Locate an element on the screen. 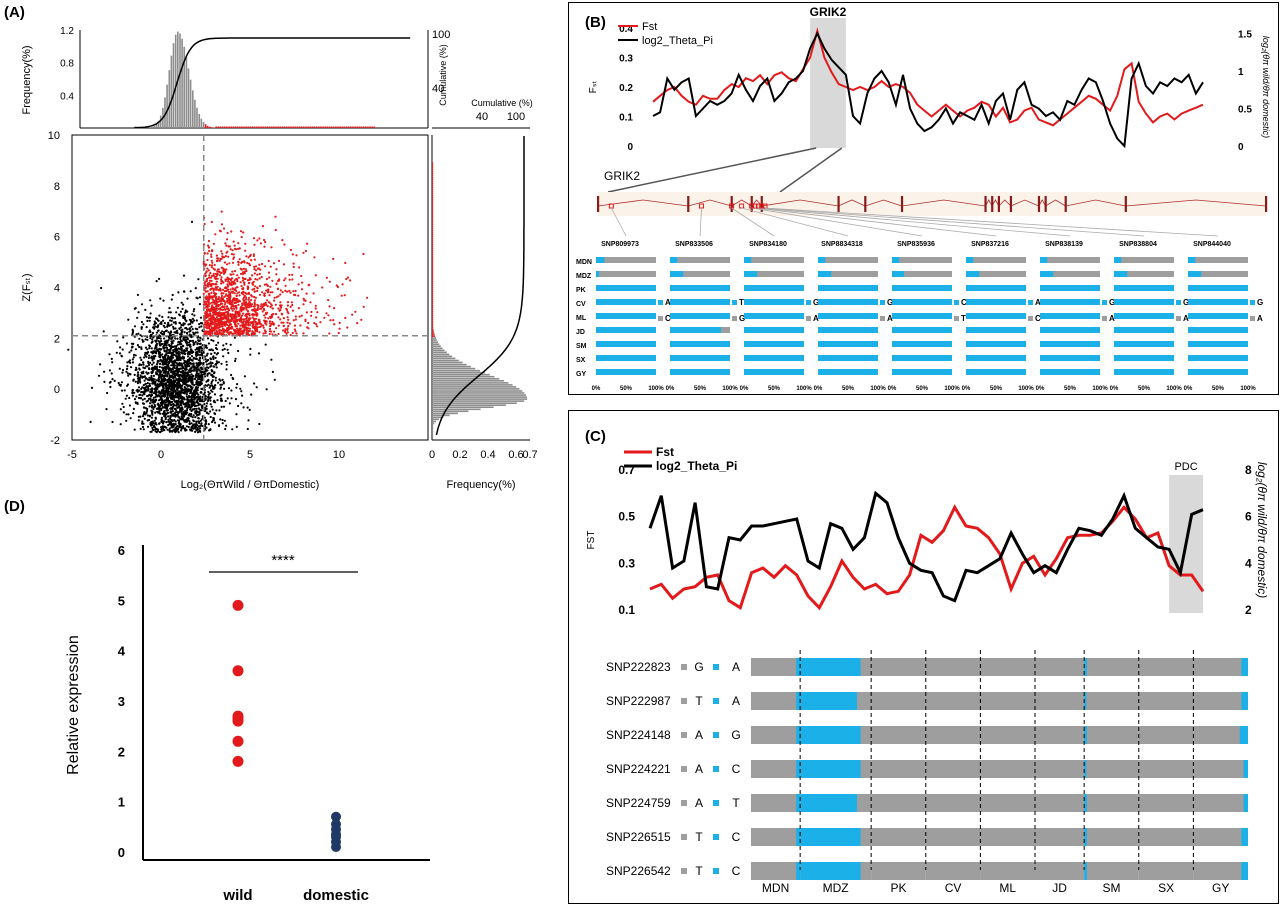 Image resolution: width=1280 pixels, height=905 pixels. allele-swatch-gray is located at coordinates (1104, 318).